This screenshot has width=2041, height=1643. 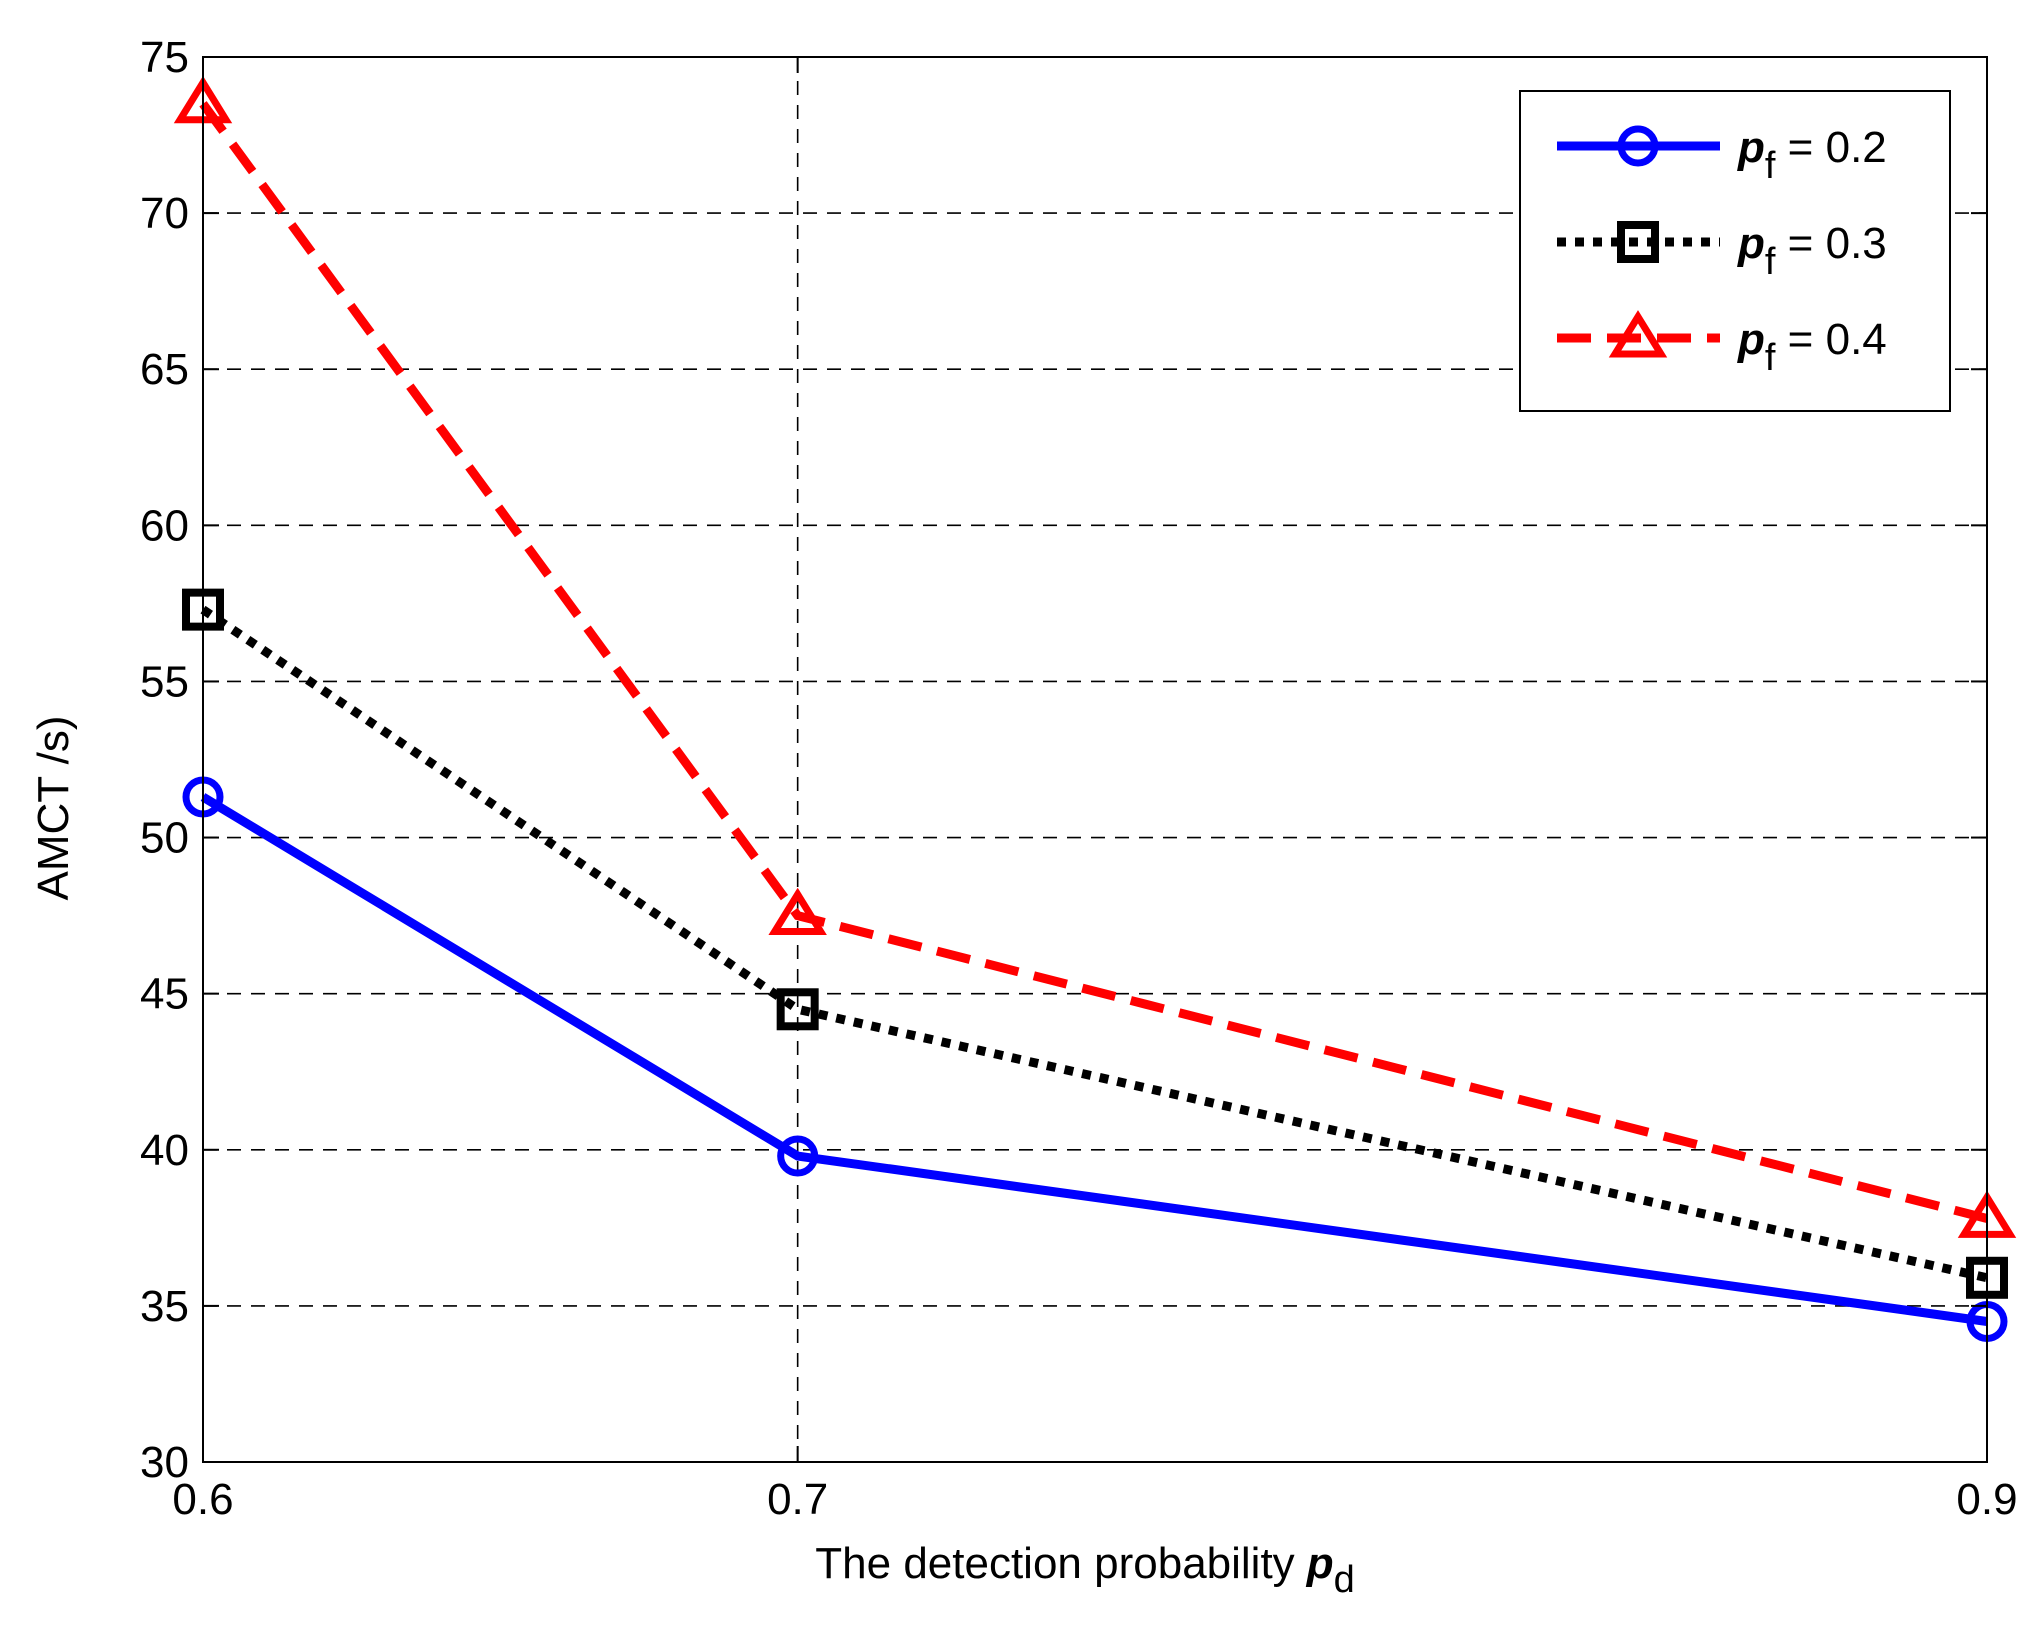 I want to click on y-axis-label: AMCT /s), so click(x=53, y=808).